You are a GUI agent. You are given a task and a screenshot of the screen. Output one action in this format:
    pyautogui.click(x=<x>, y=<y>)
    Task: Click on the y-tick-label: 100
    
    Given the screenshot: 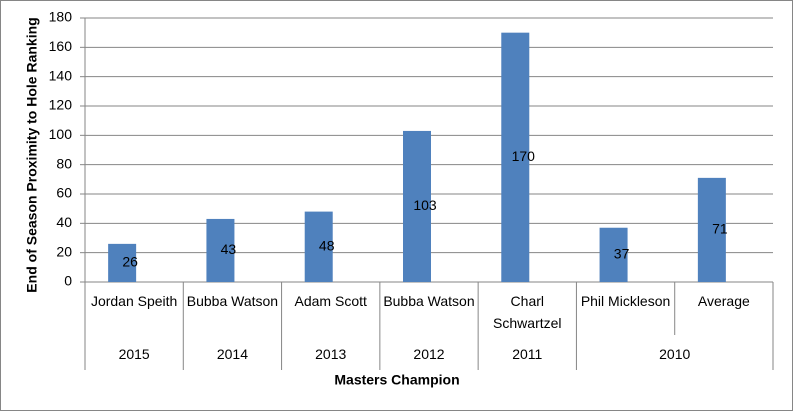 What is the action you would take?
    pyautogui.click(x=61, y=134)
    